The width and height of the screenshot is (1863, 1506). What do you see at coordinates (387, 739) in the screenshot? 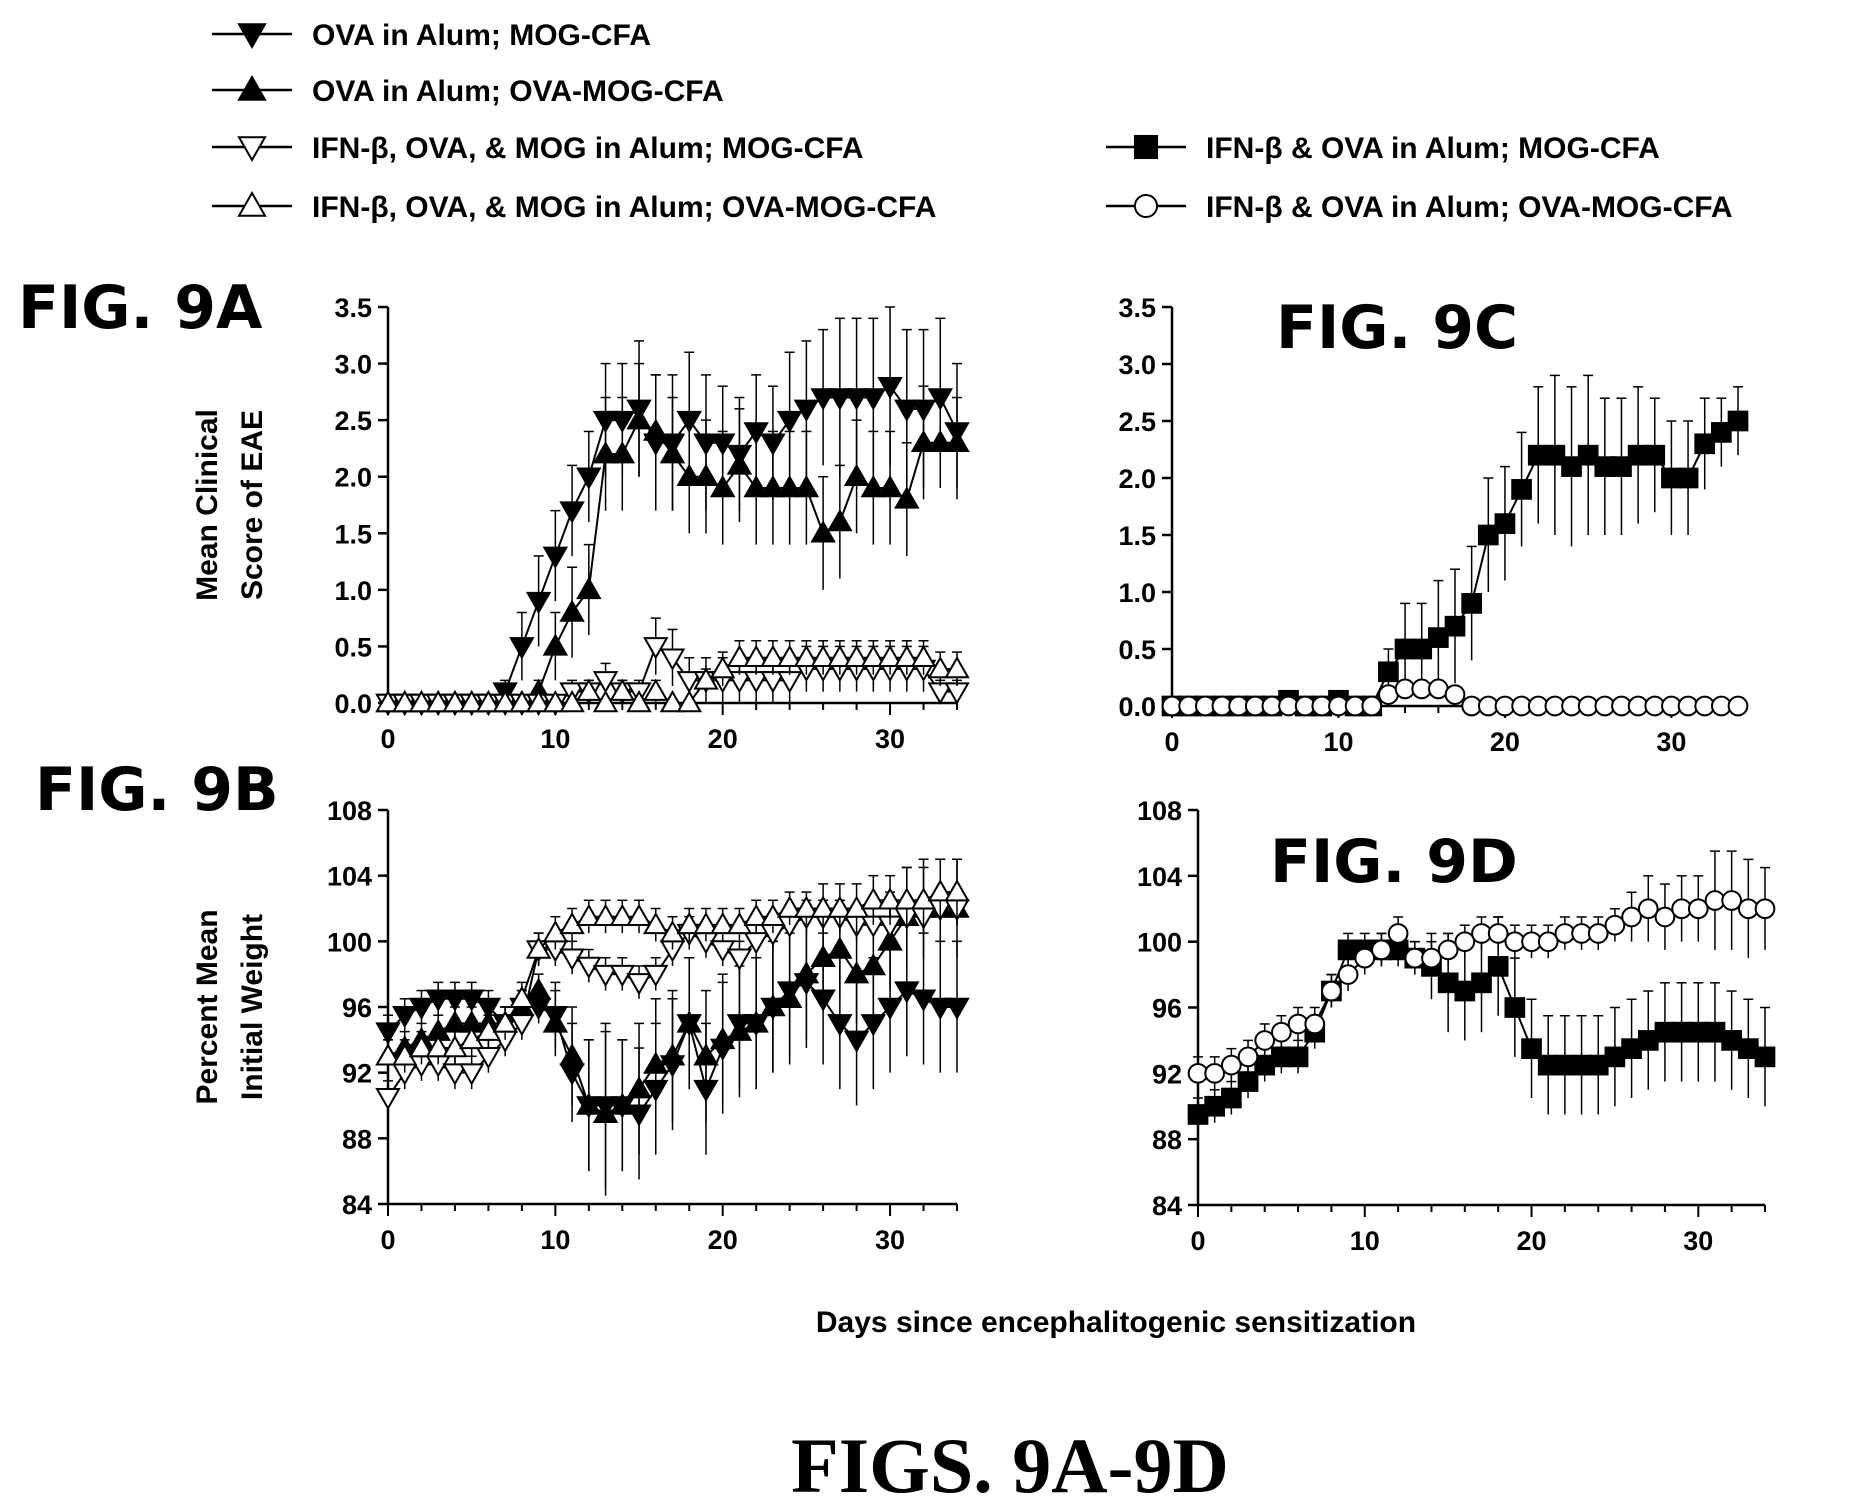
I see `x-tick-label: 0` at bounding box center [387, 739].